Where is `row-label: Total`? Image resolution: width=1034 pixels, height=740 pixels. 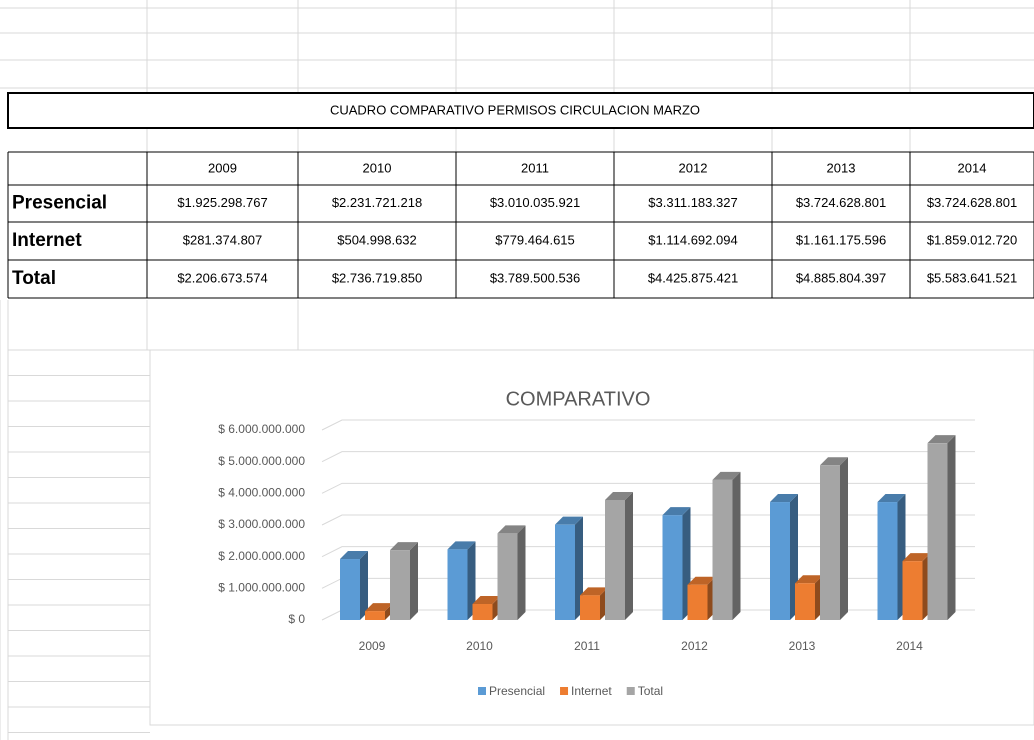 row-label: Total is located at coordinates (34, 278).